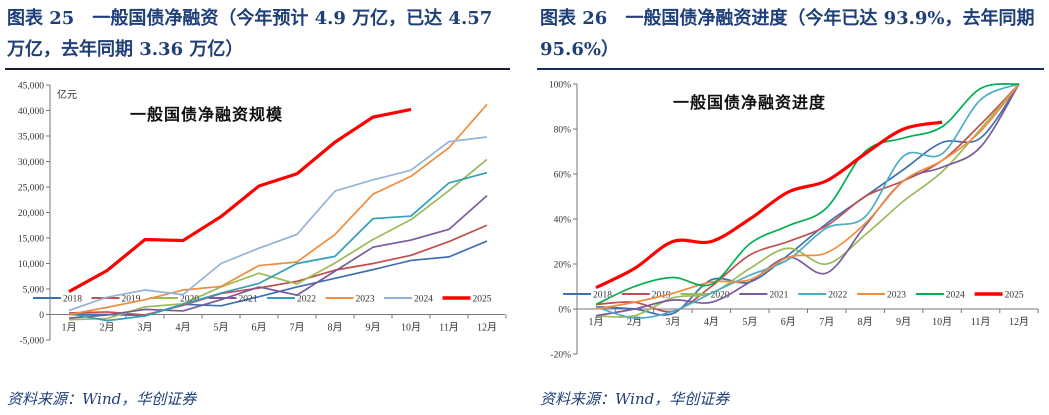 The height and width of the screenshot is (415, 1049). Describe the element at coordinates (31, 87) in the screenshot. I see `y-tick-label: 45,000` at that location.